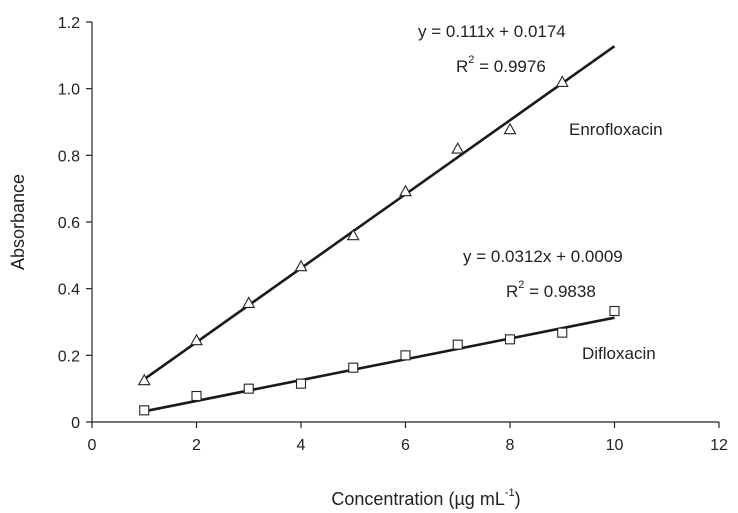  I want to click on r2-enrofloxacin: R2 = 0.9976, so click(501, 65).